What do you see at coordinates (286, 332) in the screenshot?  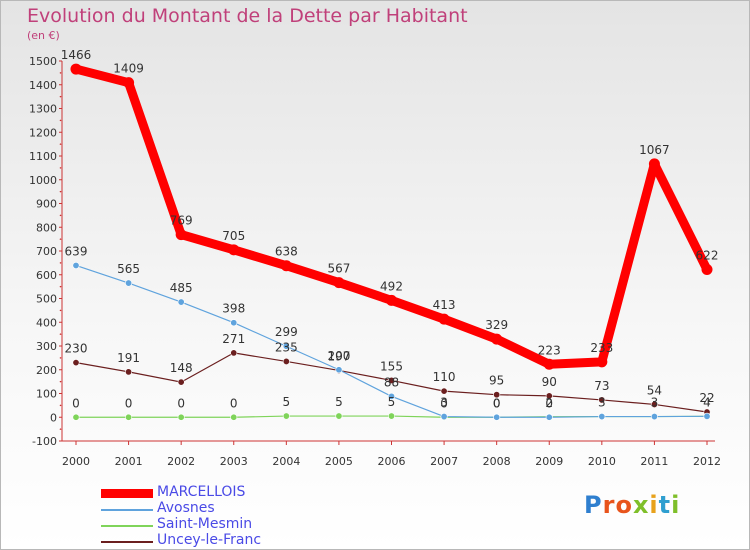 I see `data-label-avosnes: 299` at bounding box center [286, 332].